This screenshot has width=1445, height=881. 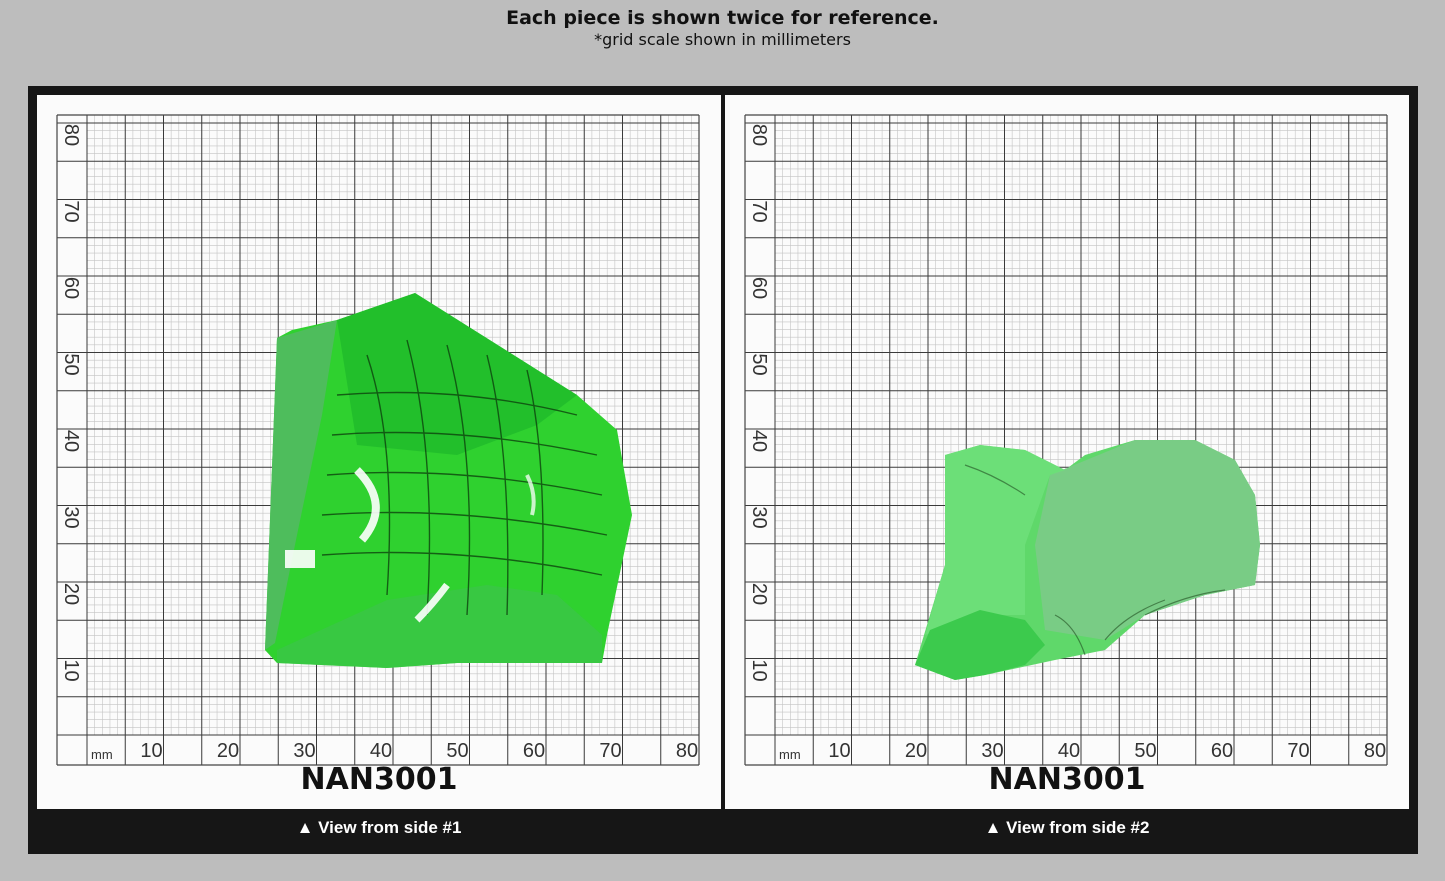 What do you see at coordinates (464, 477) in the screenshot?
I see `refracted-grid-lines` at bounding box center [464, 477].